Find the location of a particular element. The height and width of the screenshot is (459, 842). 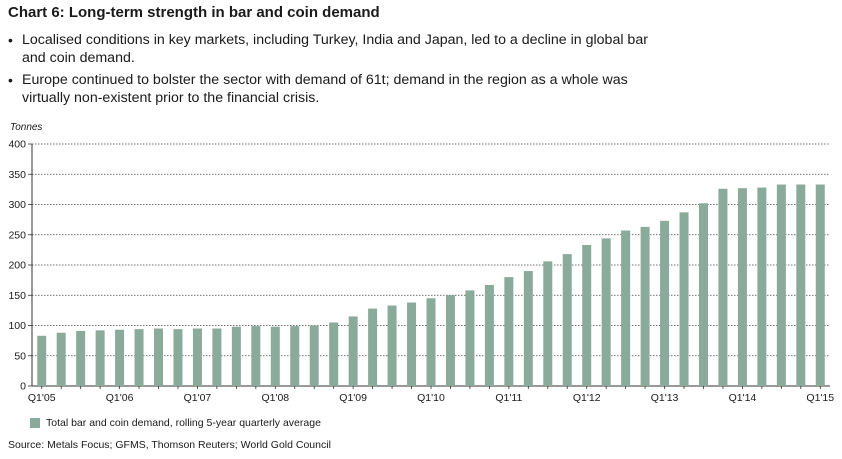

y-tick-label: 250 is located at coordinates (17, 235).